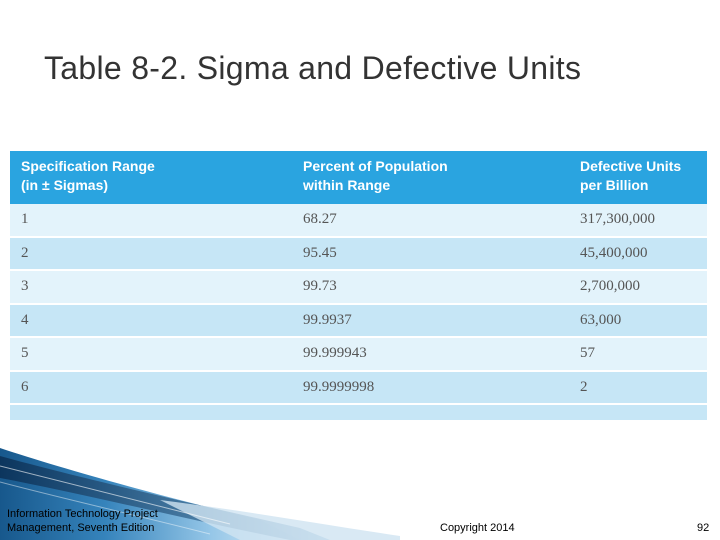 Image resolution: width=720 pixels, height=540 pixels. I want to click on table-row: 4 99.9937 63,000, so click(358, 319).